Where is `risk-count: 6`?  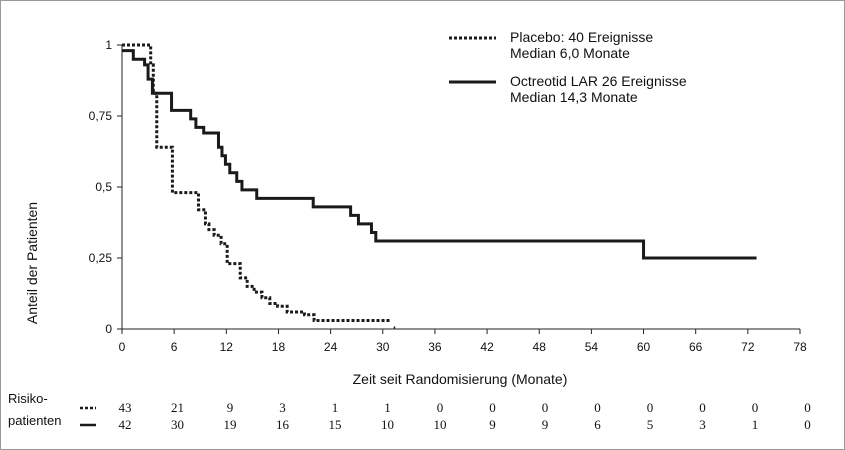 risk-count: 6 is located at coordinates (597, 424).